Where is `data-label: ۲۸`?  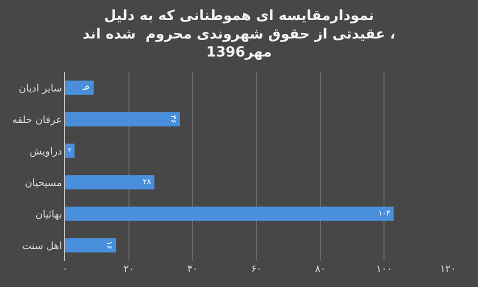 data-label: ۲۸ is located at coordinates (146, 181).